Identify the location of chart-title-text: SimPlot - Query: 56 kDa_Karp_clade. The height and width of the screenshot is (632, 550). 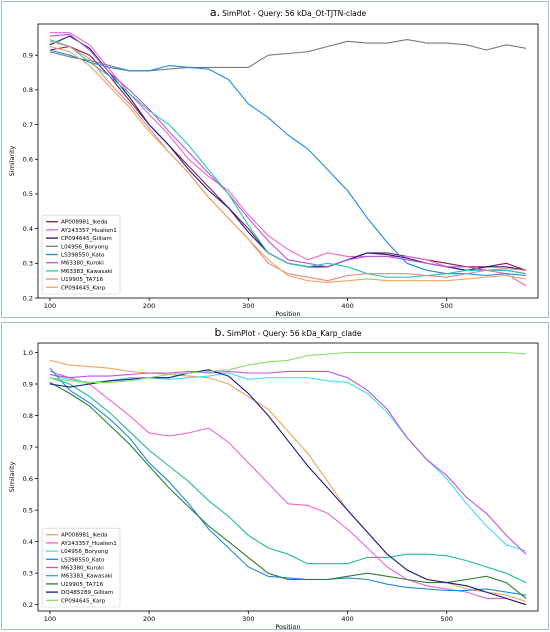
(294, 333).